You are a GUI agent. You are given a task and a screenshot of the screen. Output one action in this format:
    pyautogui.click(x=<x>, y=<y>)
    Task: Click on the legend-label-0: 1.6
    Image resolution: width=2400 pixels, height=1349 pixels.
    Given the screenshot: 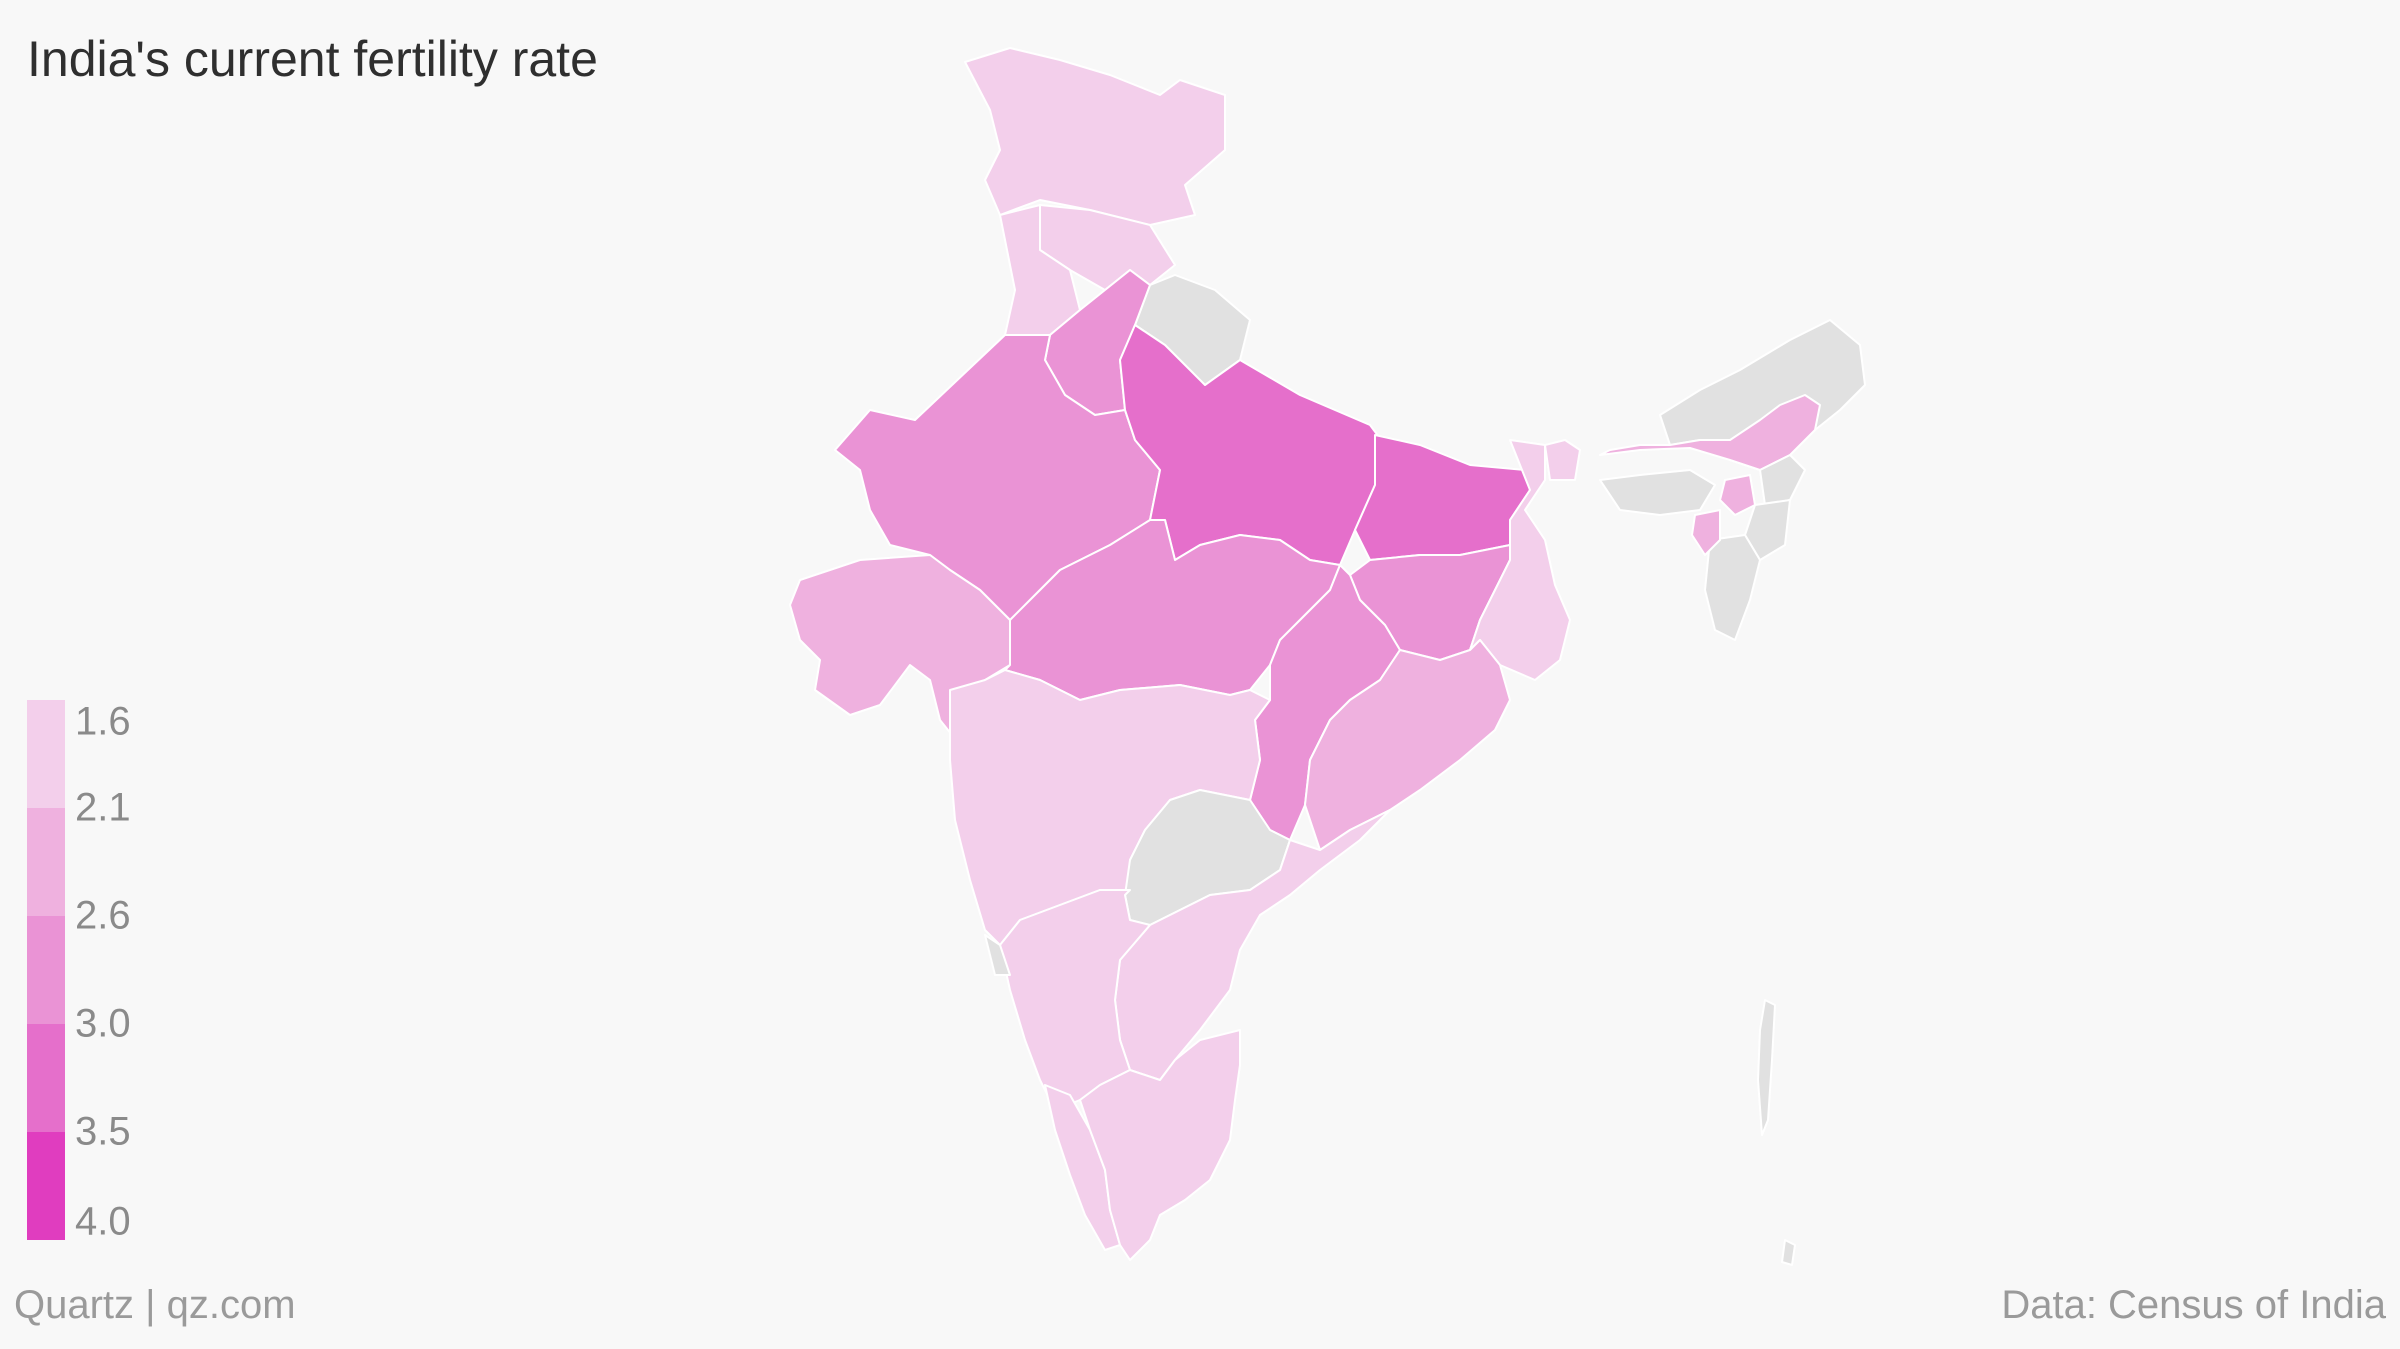 What is the action you would take?
    pyautogui.click(x=103, y=721)
    